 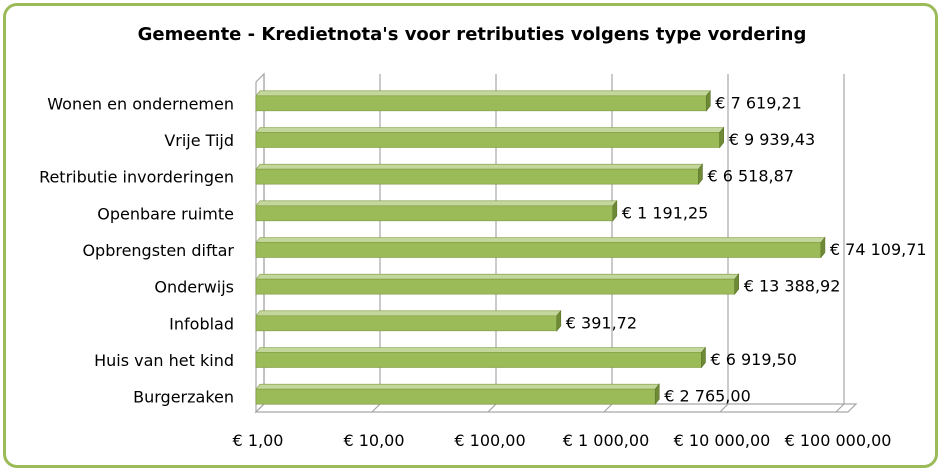 I want to click on category-label: Onderwijs, so click(x=194, y=287).